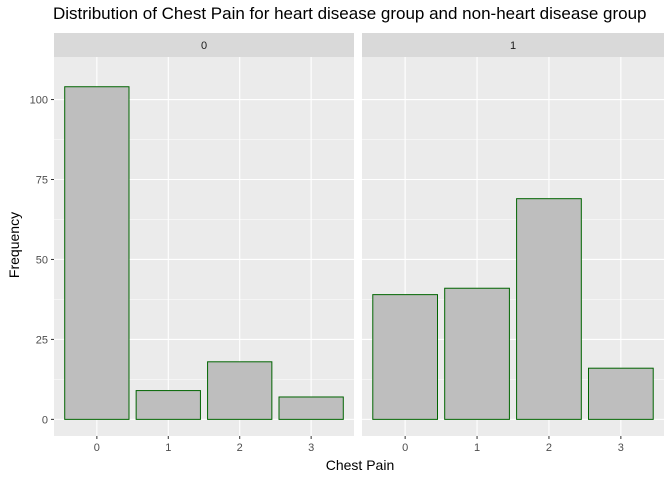  I want to click on y-tick-label: 0, so click(45, 420).